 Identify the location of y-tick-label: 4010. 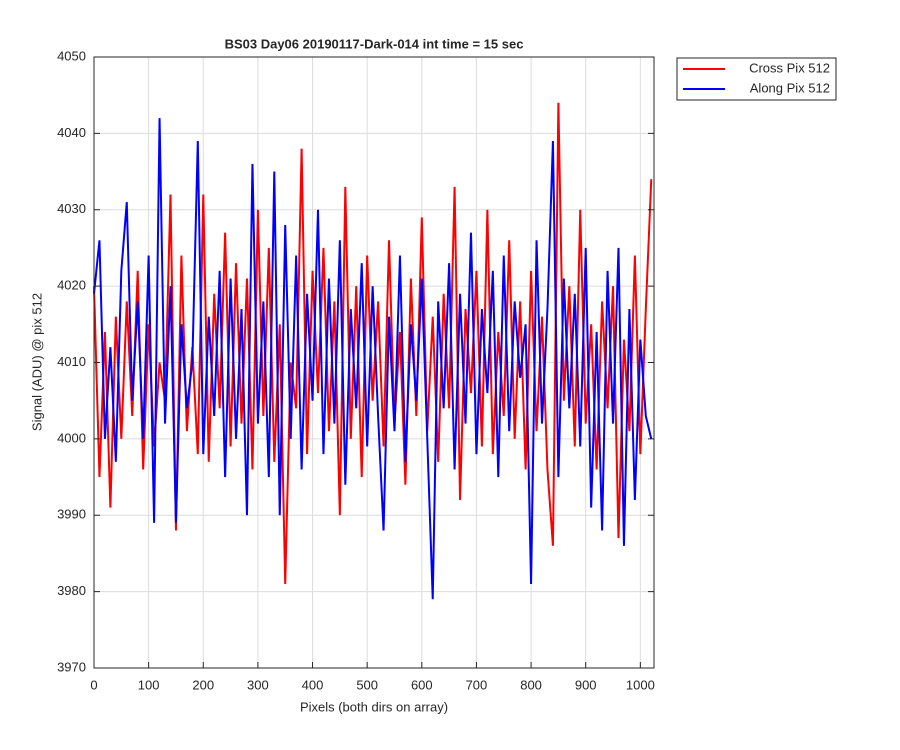
(71, 361).